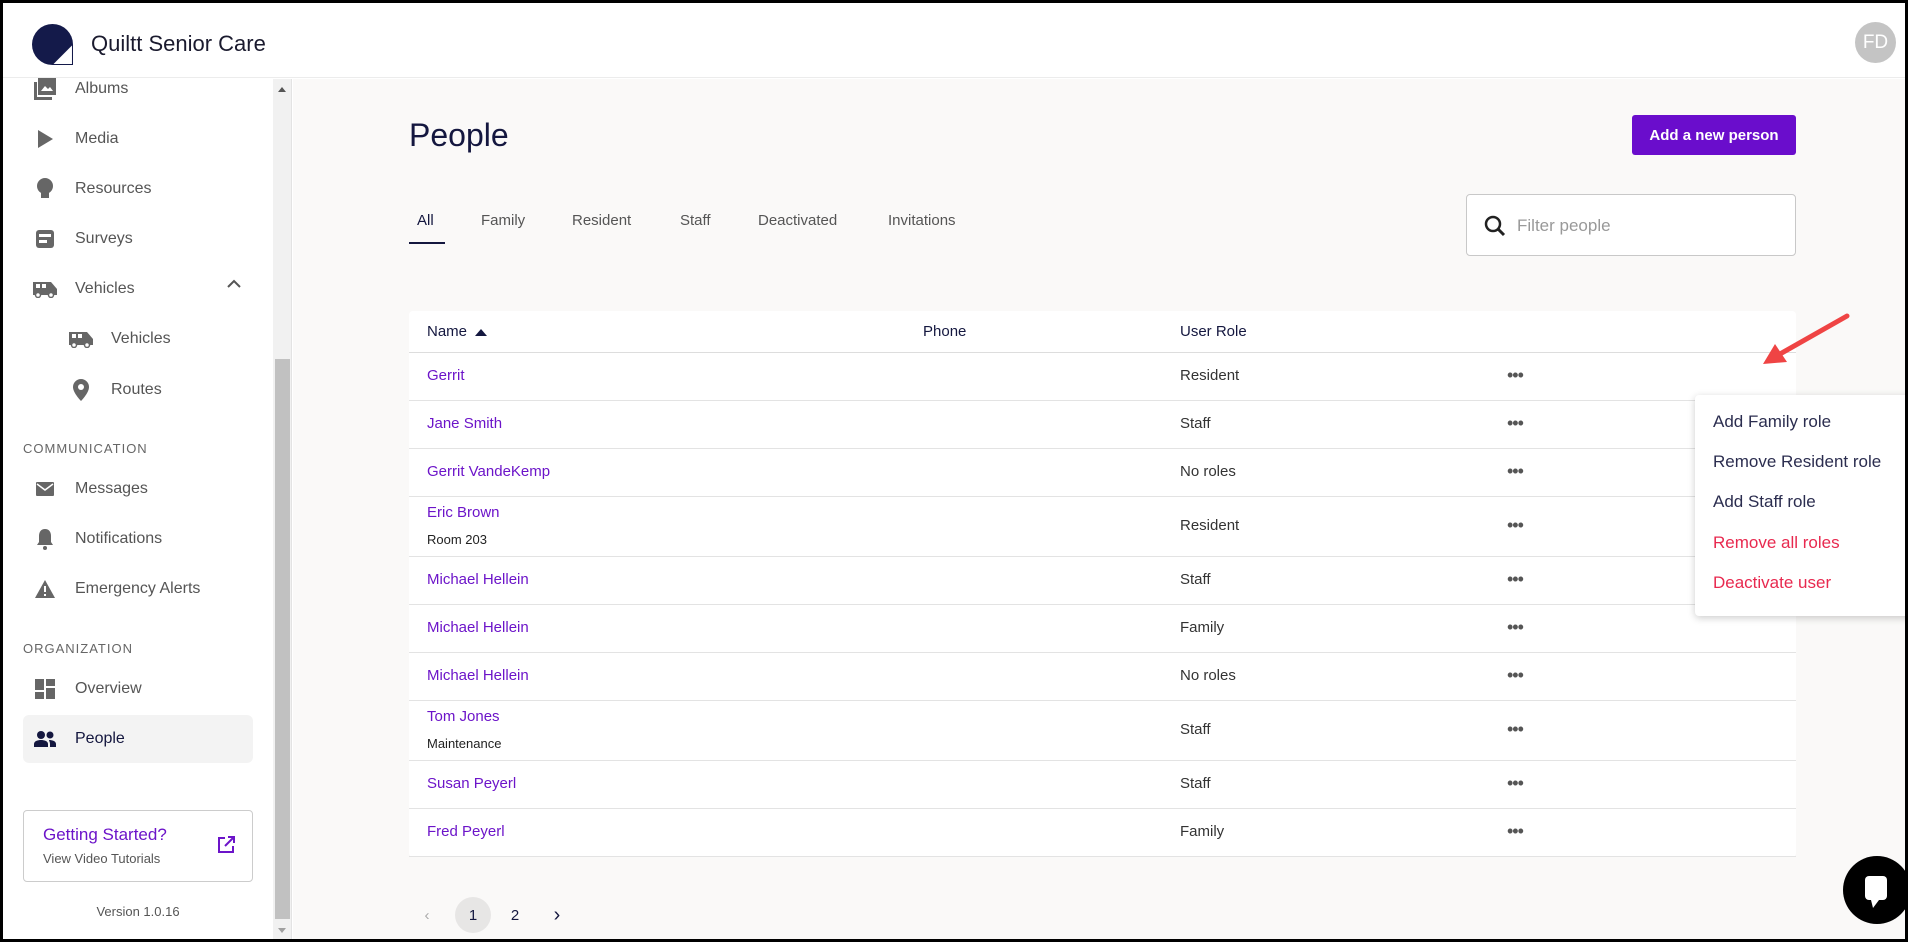 The image size is (1908, 942). I want to click on prev-page-chevron-icon: ‹, so click(427, 915).